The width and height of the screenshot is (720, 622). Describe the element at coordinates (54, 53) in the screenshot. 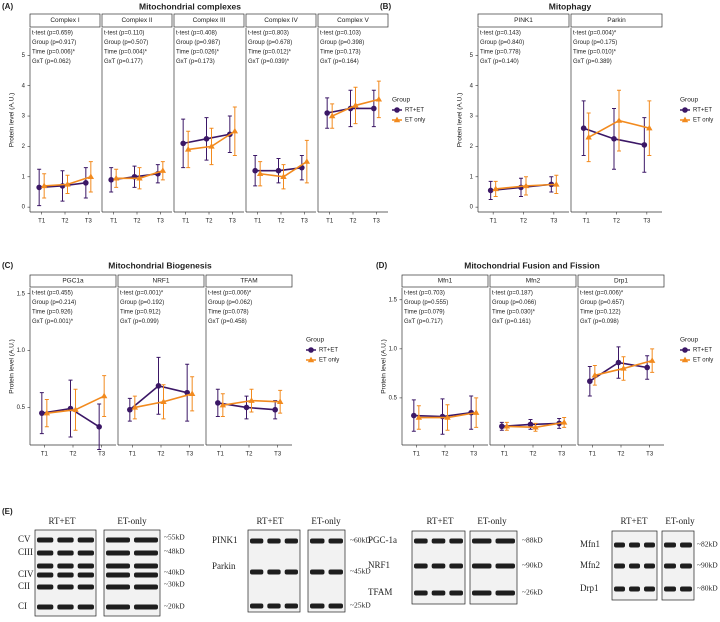

I see `stat-text: Time (p=0.006)*` at that location.